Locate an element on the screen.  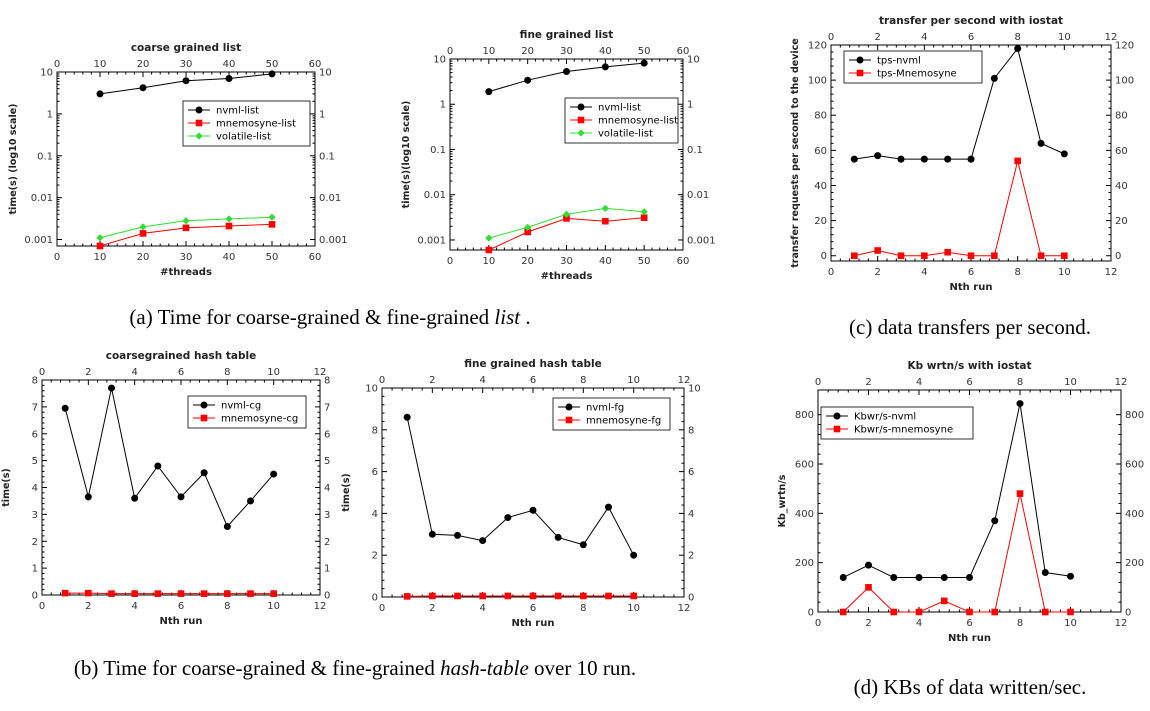
x-tick-label: 6 is located at coordinates (969, 623).